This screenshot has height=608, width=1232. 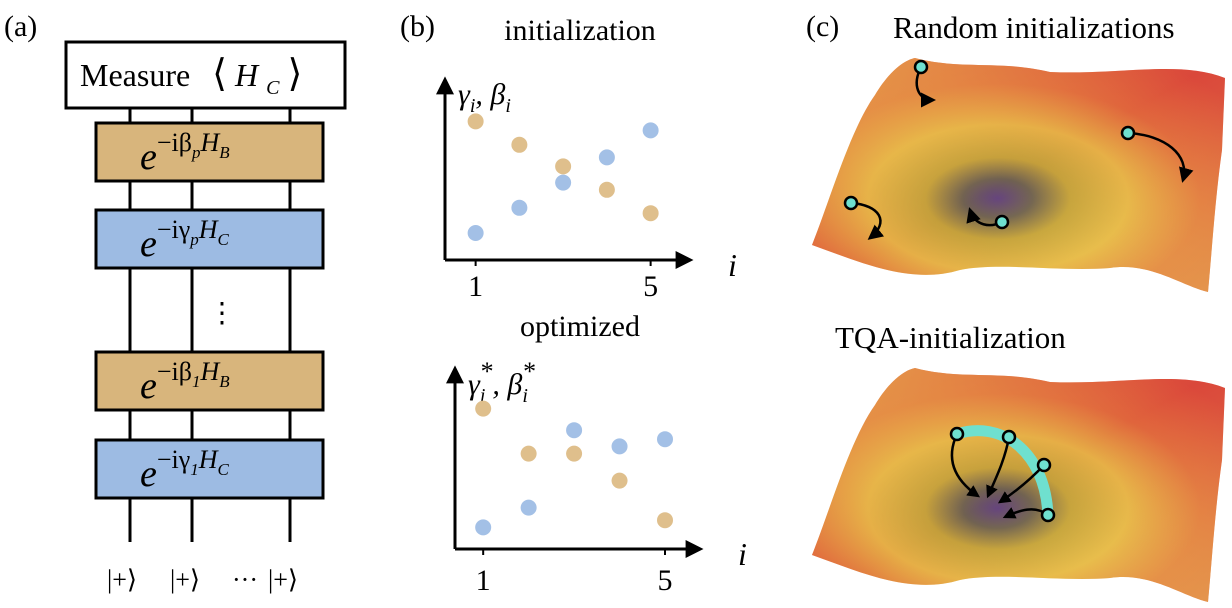 What do you see at coordinates (1034, 27) in the screenshot?
I see `landscape-title: Random initializations` at bounding box center [1034, 27].